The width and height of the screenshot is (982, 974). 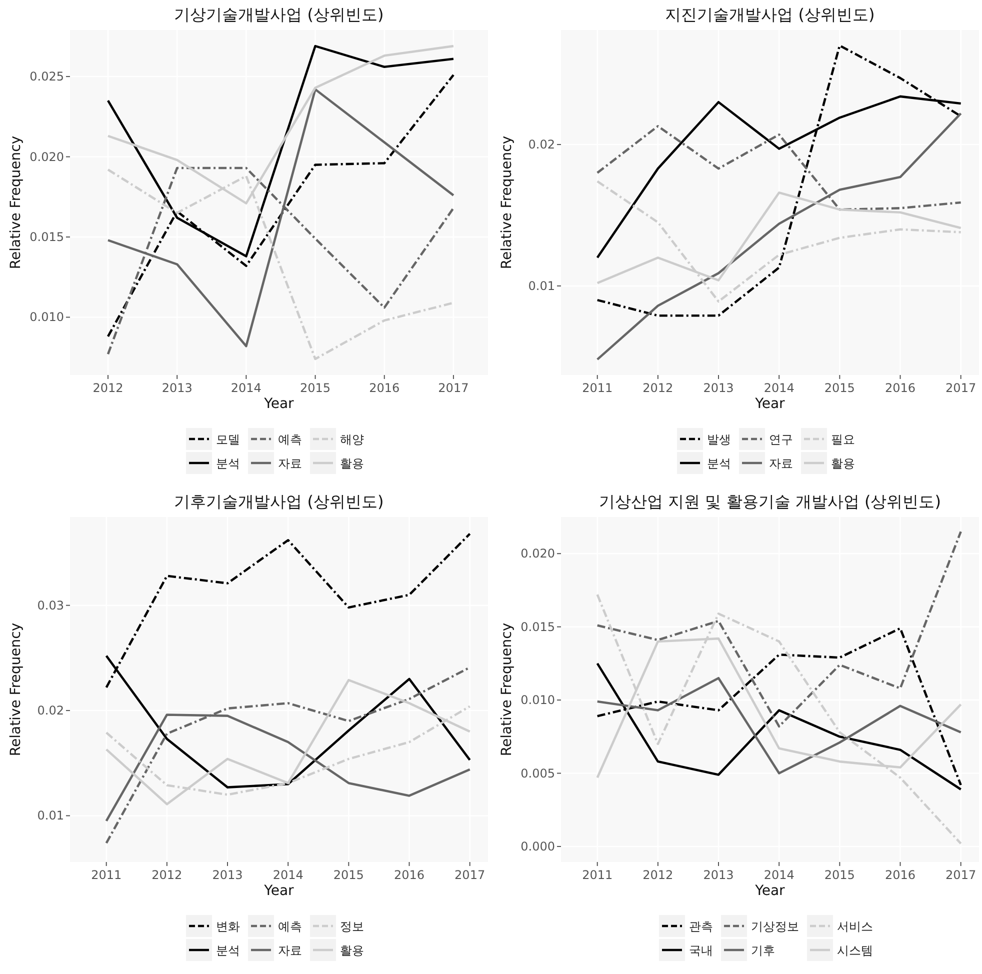 I want to click on chart-title: 지진기술개발사업 (상위빈도), so click(x=770, y=14).